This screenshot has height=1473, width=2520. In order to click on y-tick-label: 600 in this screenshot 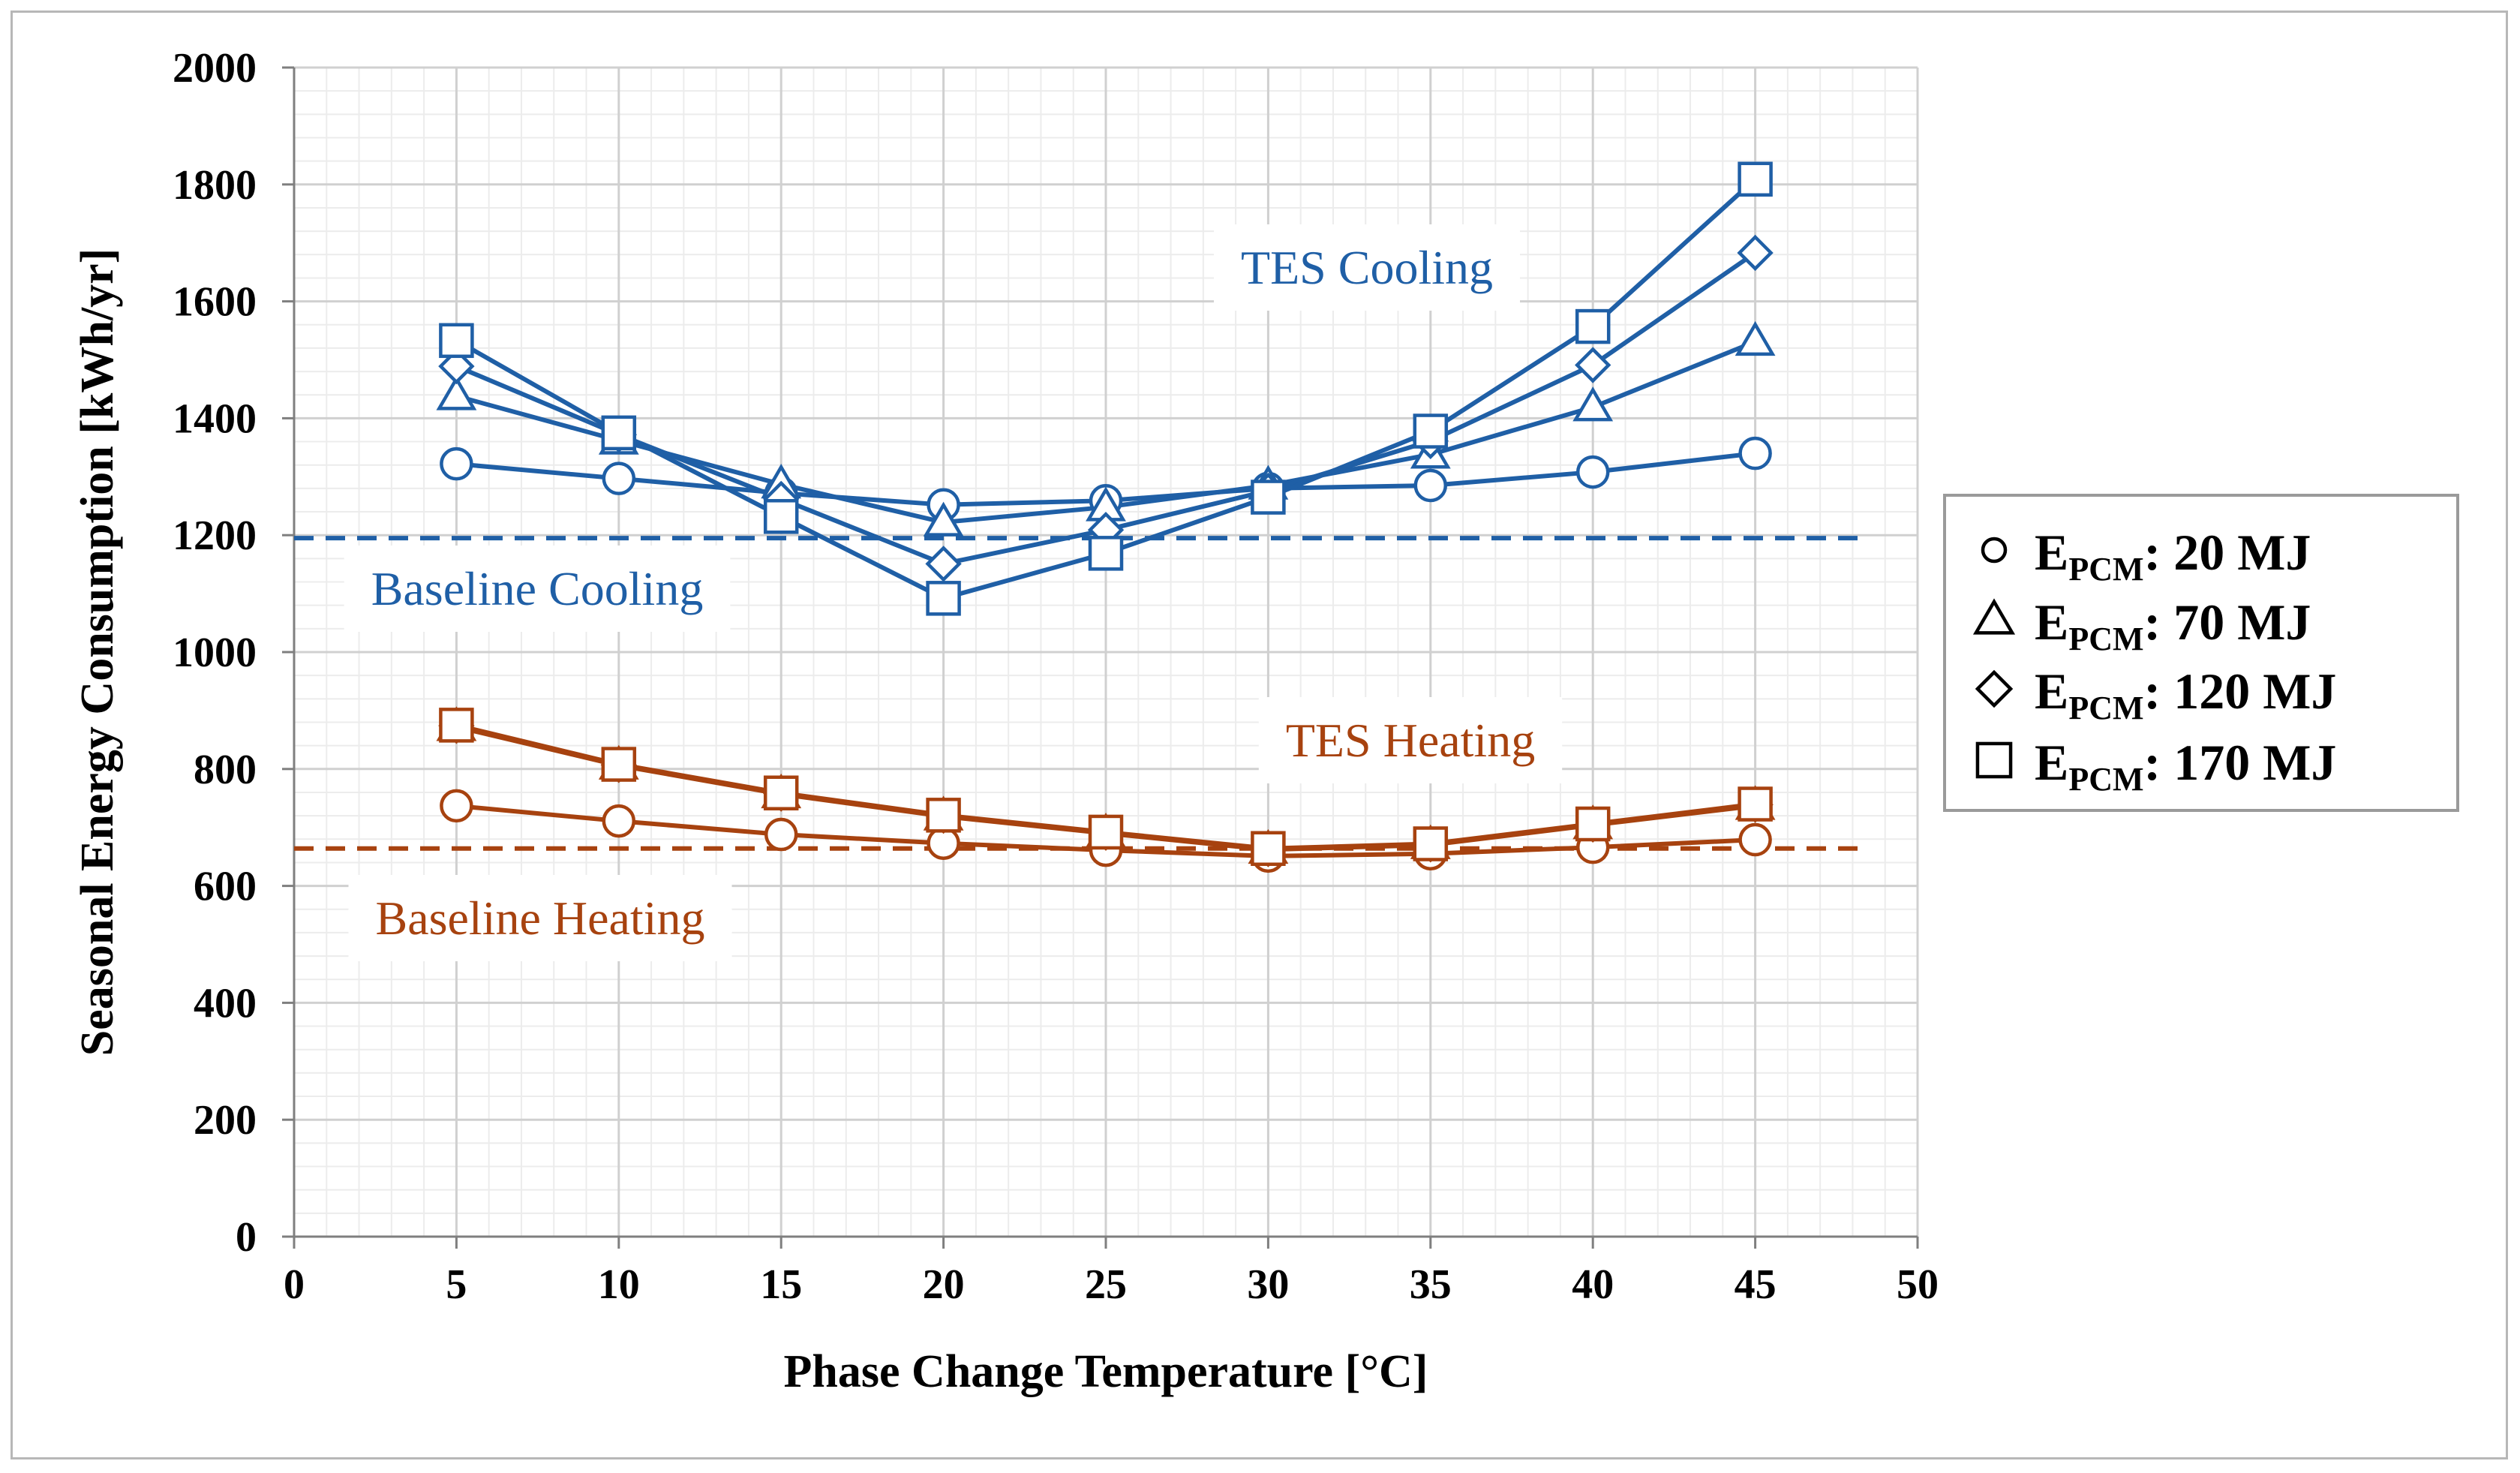, I will do `click(225, 887)`.